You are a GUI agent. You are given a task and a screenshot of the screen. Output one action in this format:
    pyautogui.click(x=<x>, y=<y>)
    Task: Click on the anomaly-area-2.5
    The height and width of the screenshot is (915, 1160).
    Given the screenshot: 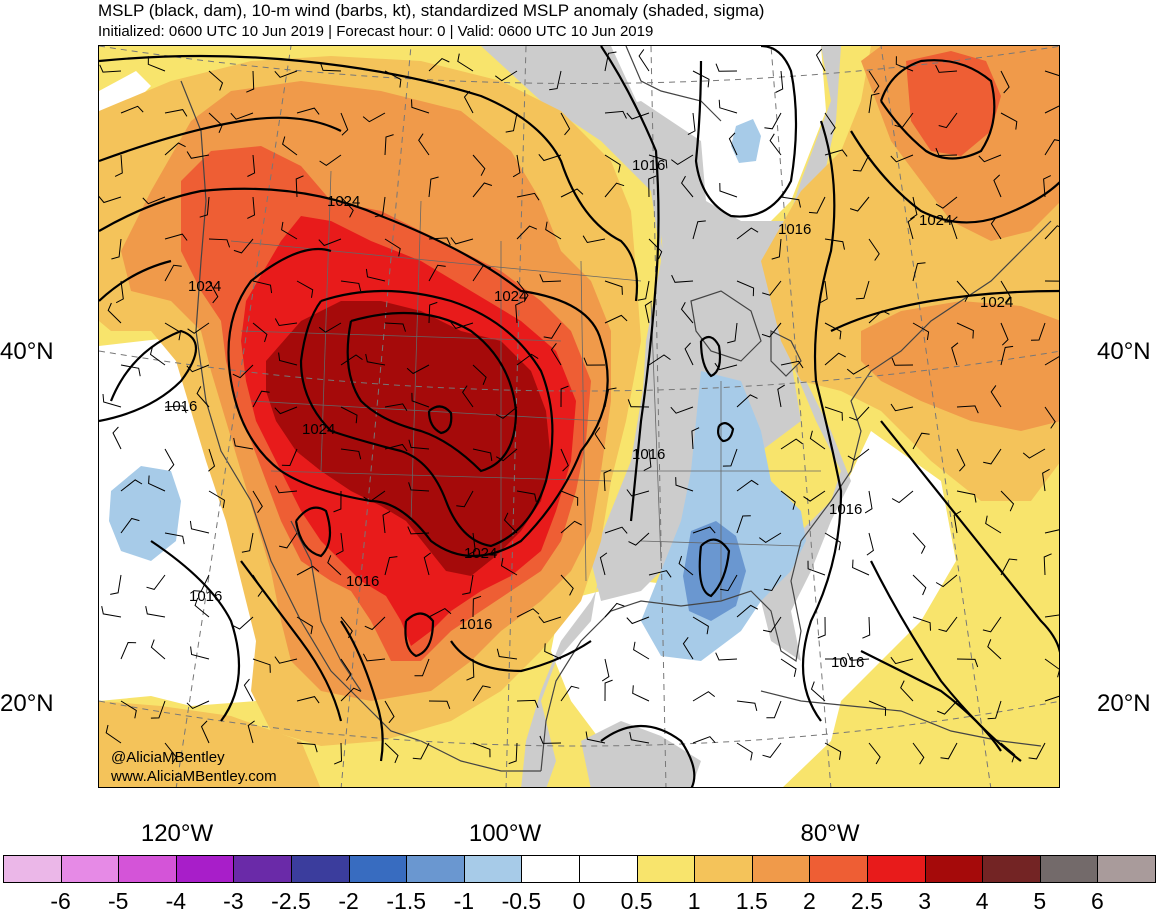 What is the action you would take?
    pyautogui.click(x=953, y=103)
    